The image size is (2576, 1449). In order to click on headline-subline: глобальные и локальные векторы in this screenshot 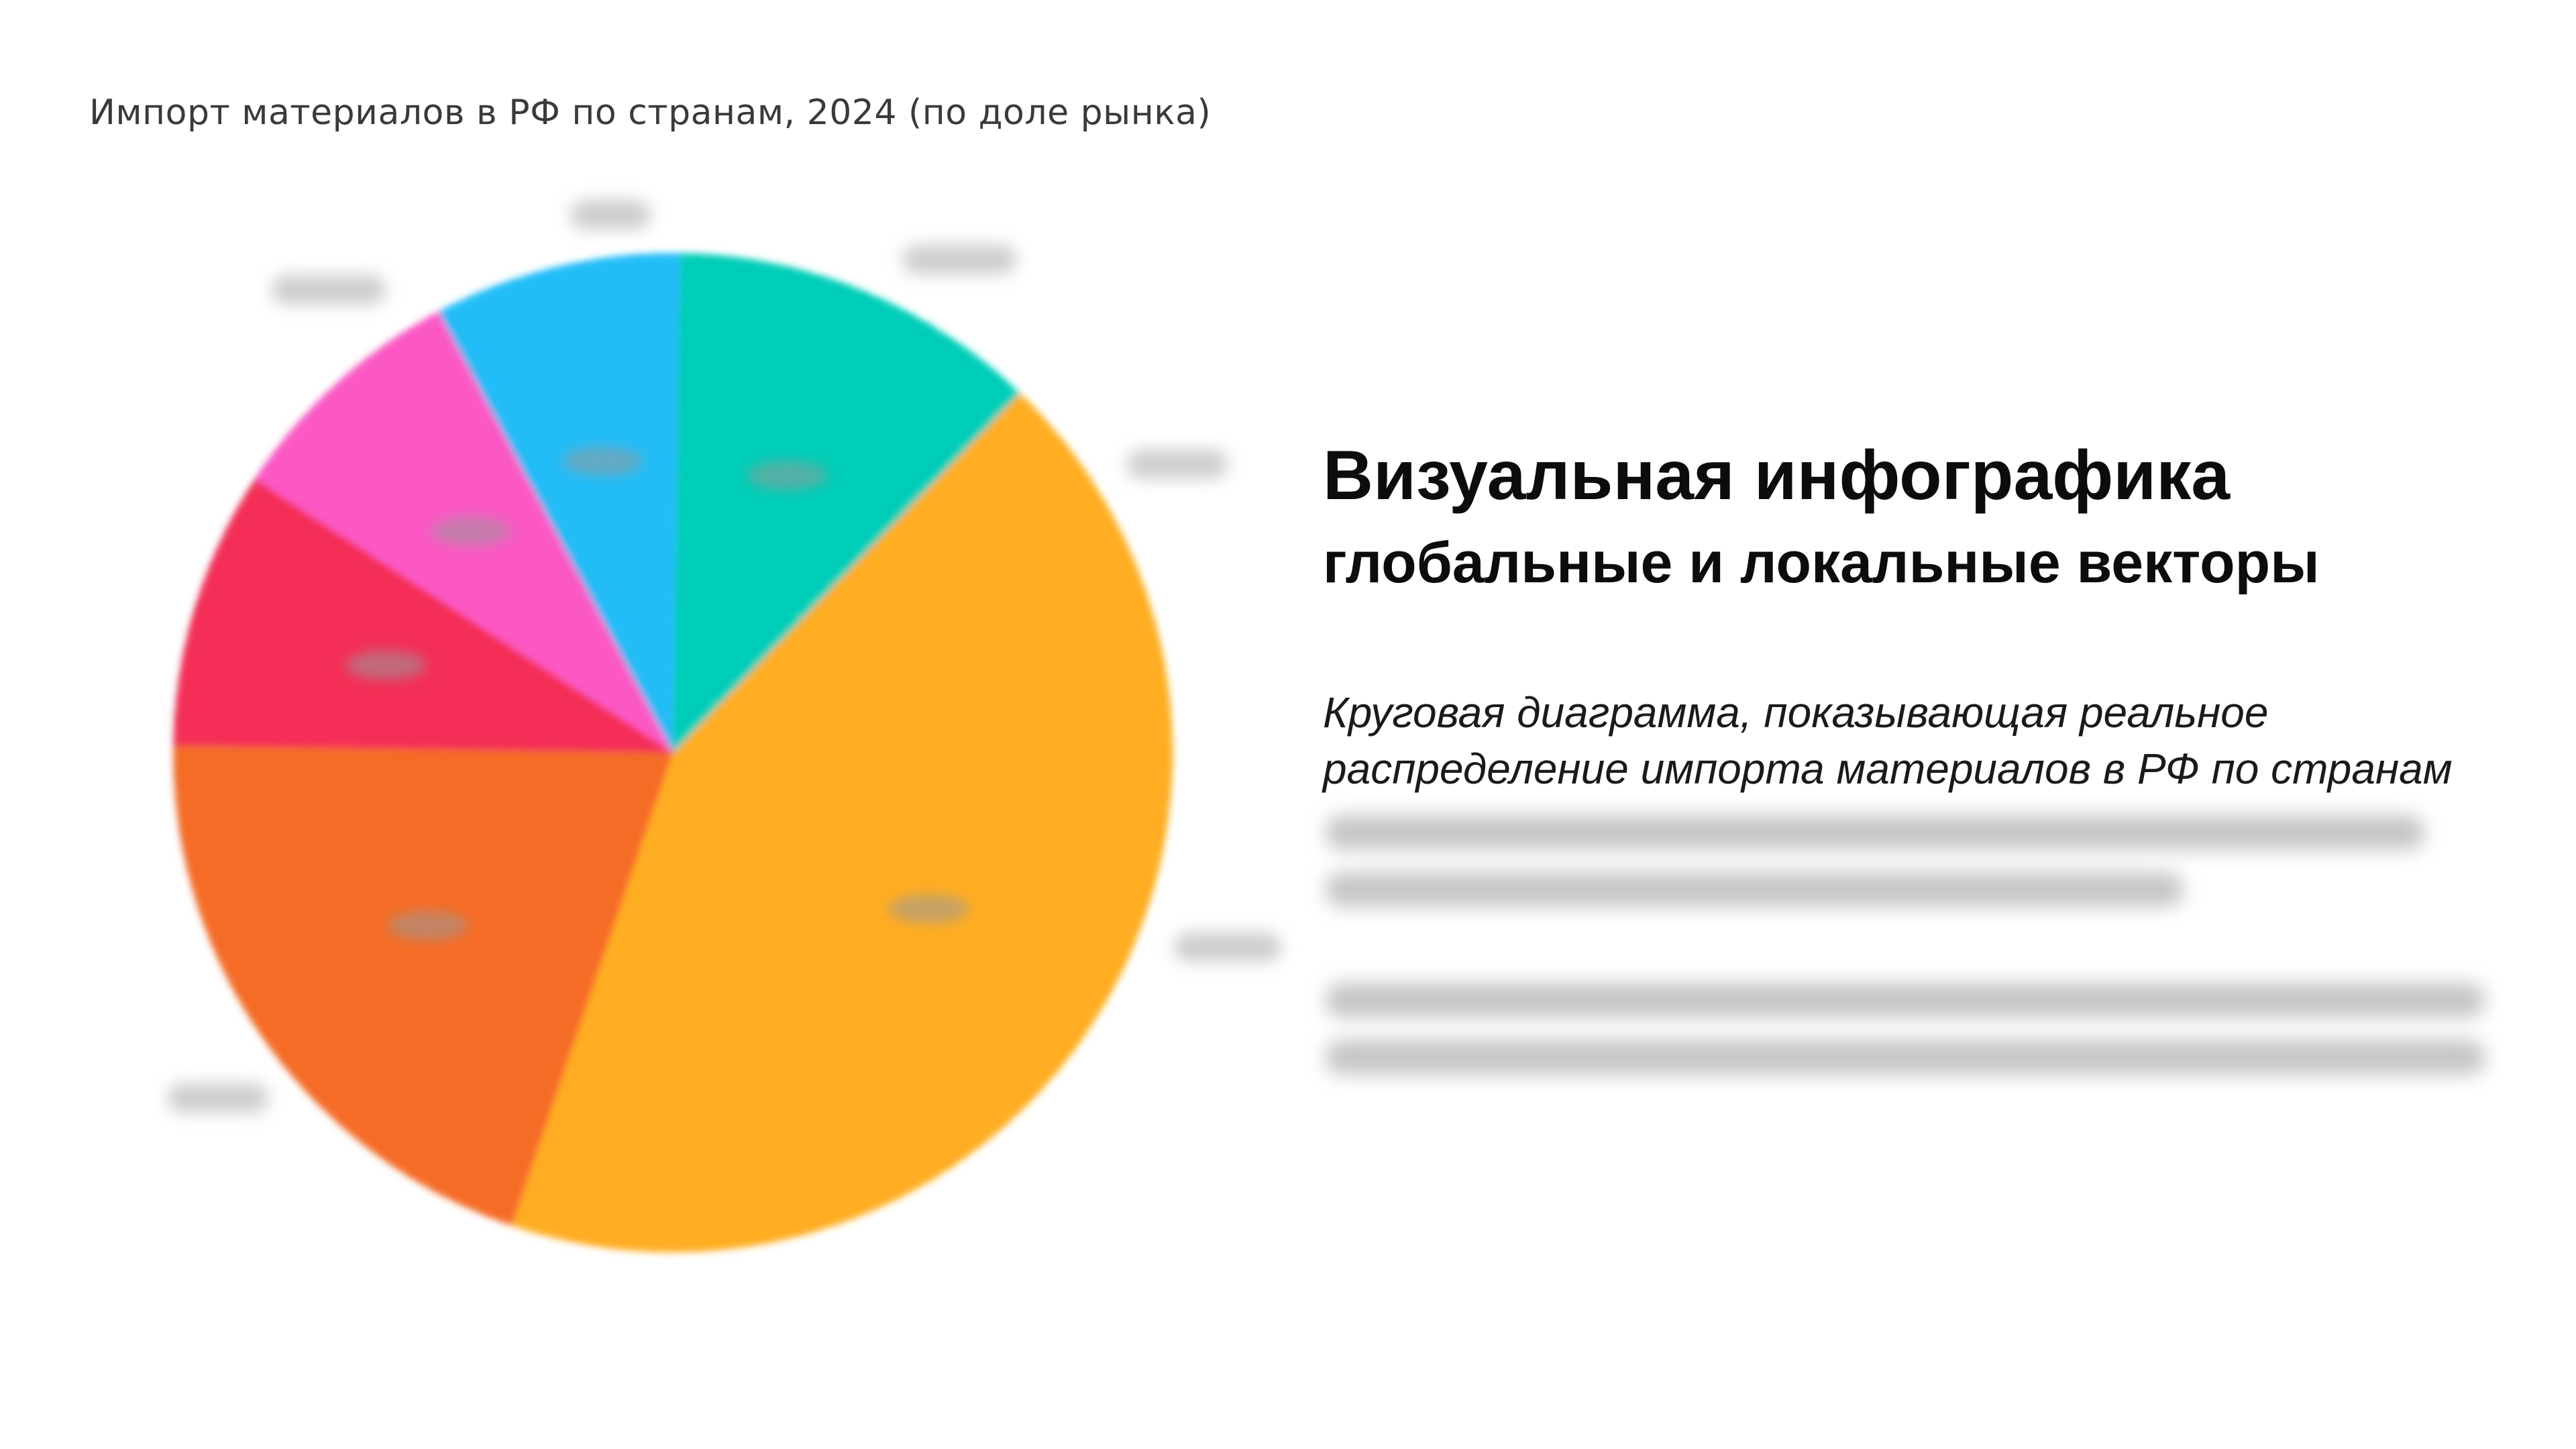, I will do `click(1821, 563)`.